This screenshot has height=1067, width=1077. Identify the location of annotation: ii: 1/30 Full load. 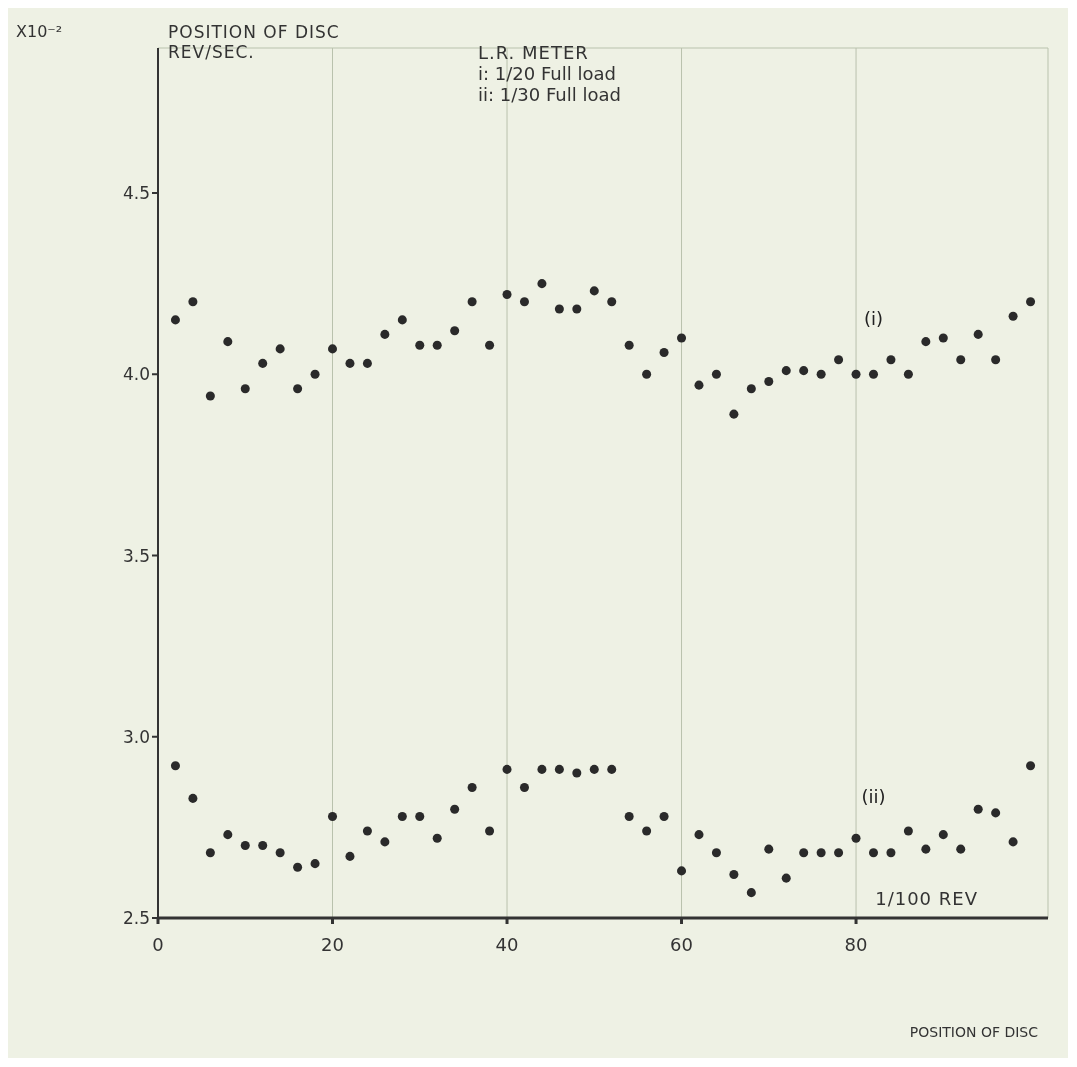
(549, 94).